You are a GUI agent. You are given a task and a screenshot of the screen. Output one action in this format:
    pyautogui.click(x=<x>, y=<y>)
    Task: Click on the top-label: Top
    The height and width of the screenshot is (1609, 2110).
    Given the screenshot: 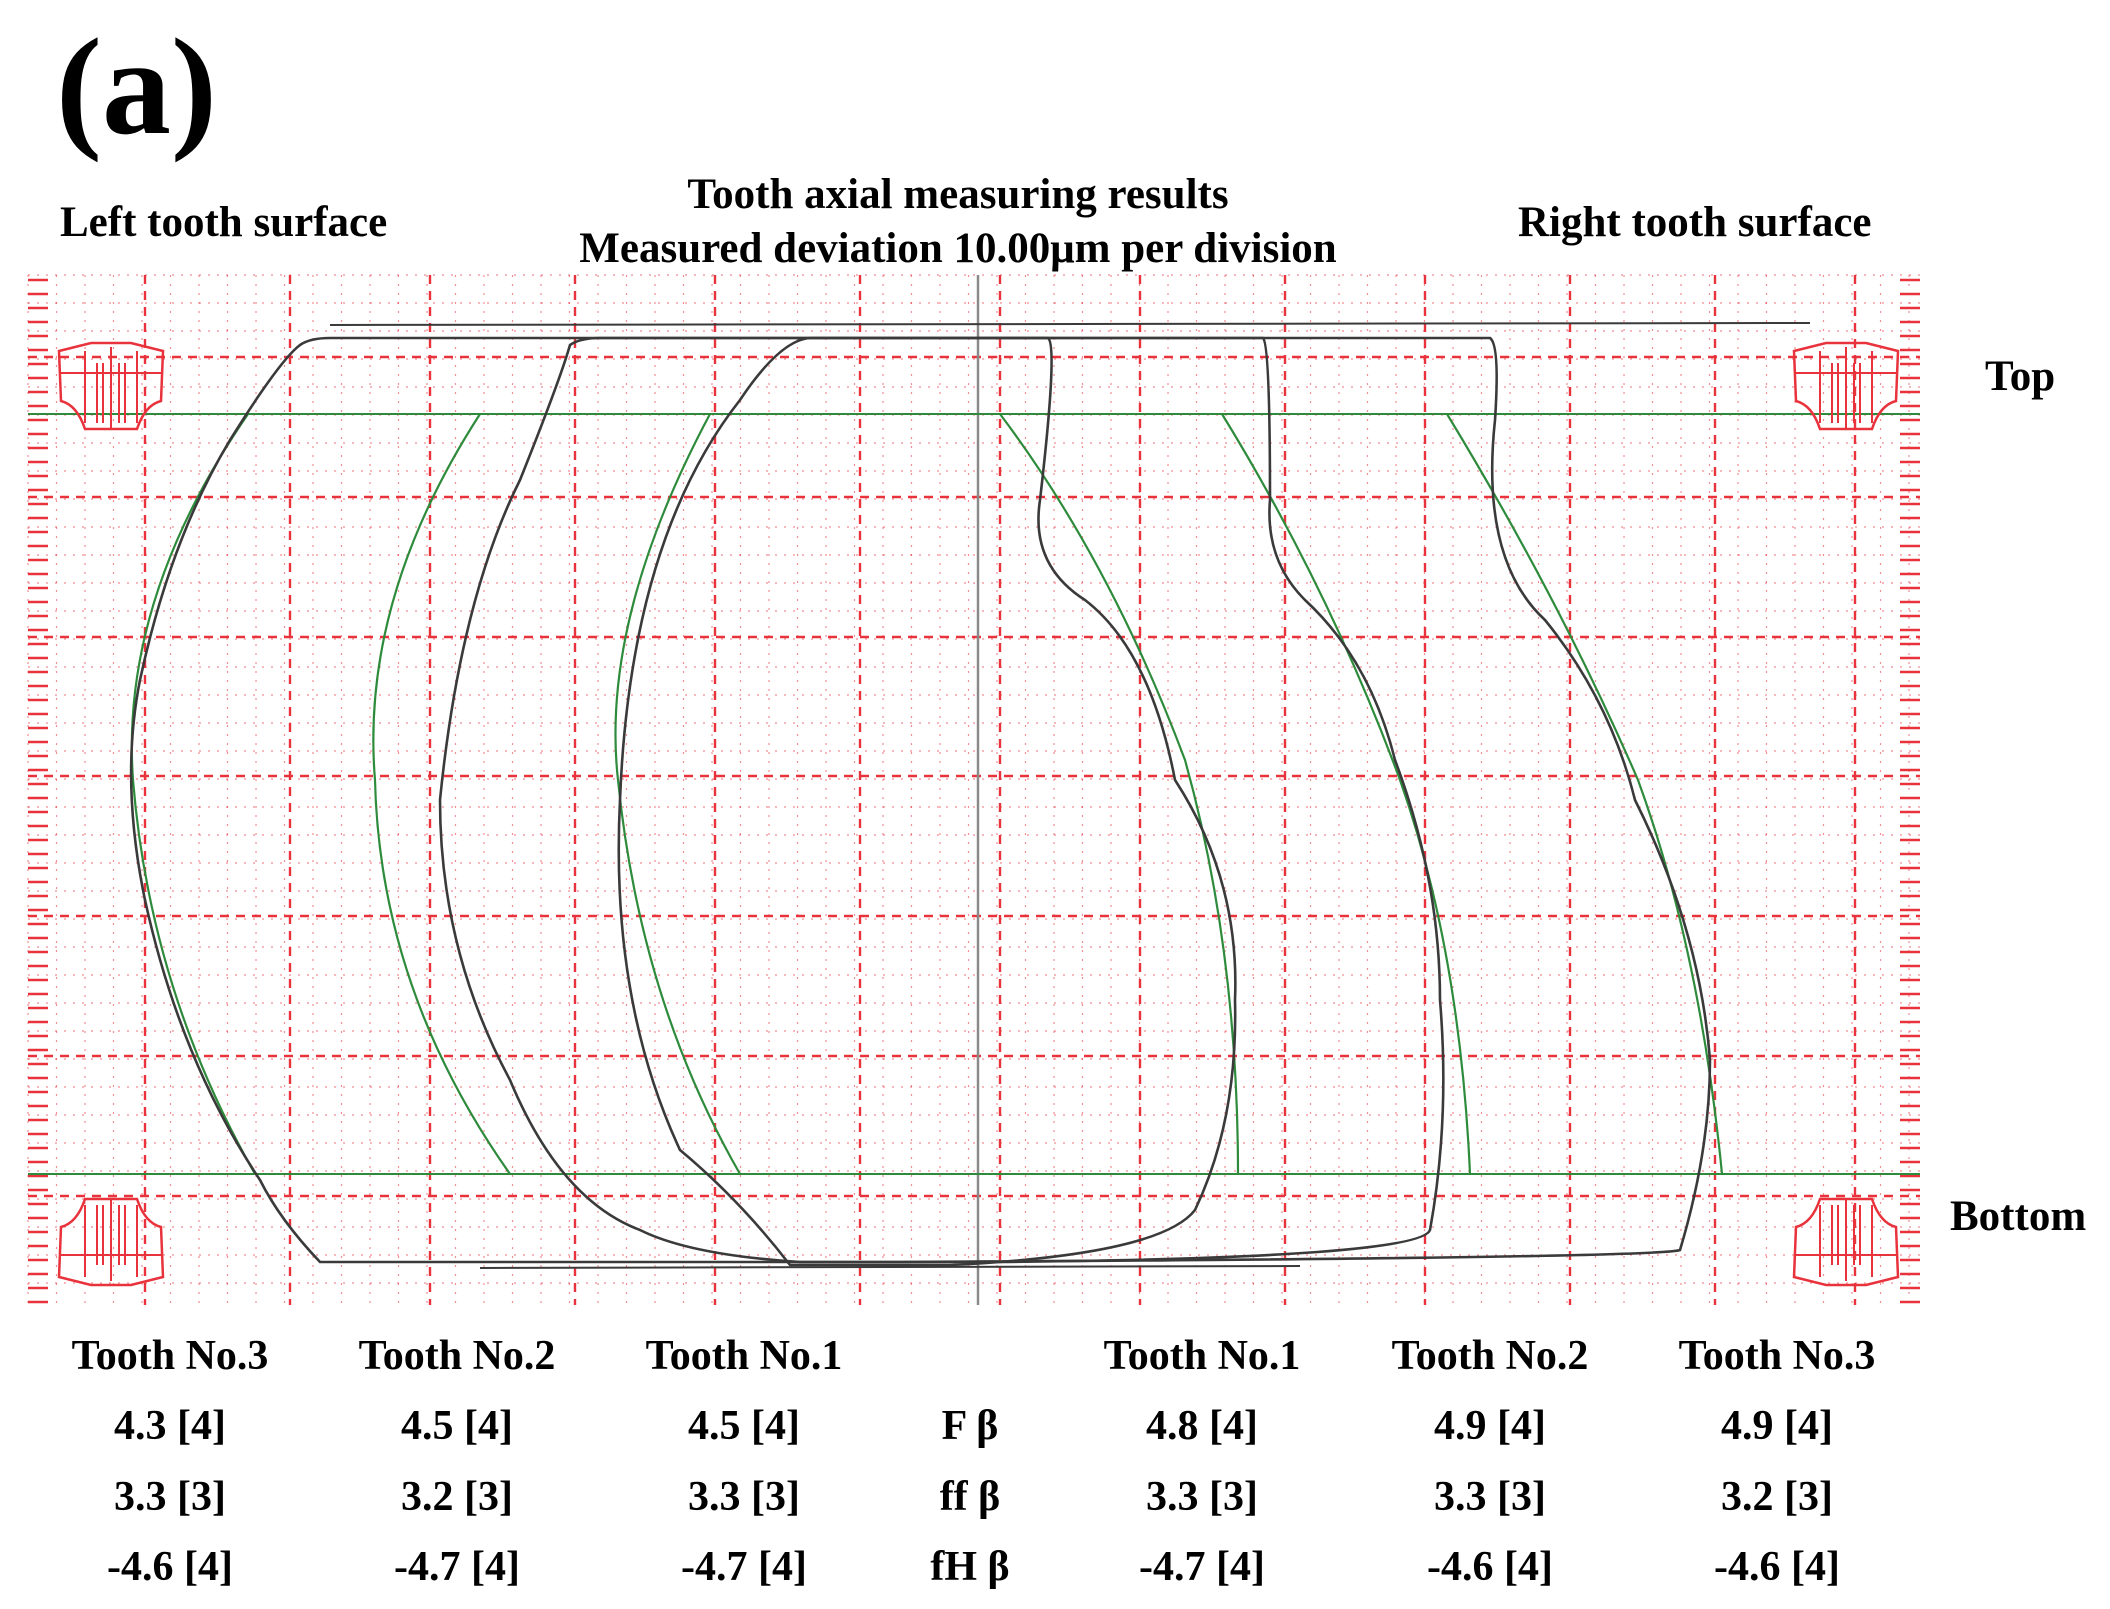 What is the action you would take?
    pyautogui.click(x=2020, y=376)
    